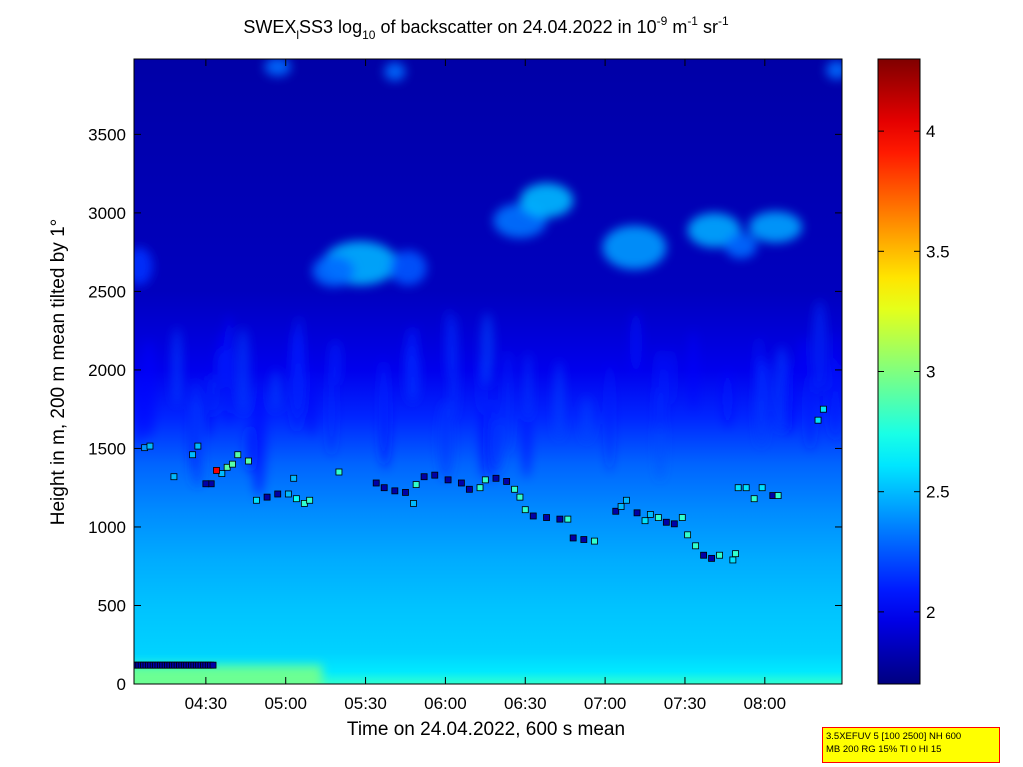 This screenshot has width=1023, height=767. I want to click on info-box-line-2: MB 200 RG 15% TI 0 HI 15, so click(884, 749).